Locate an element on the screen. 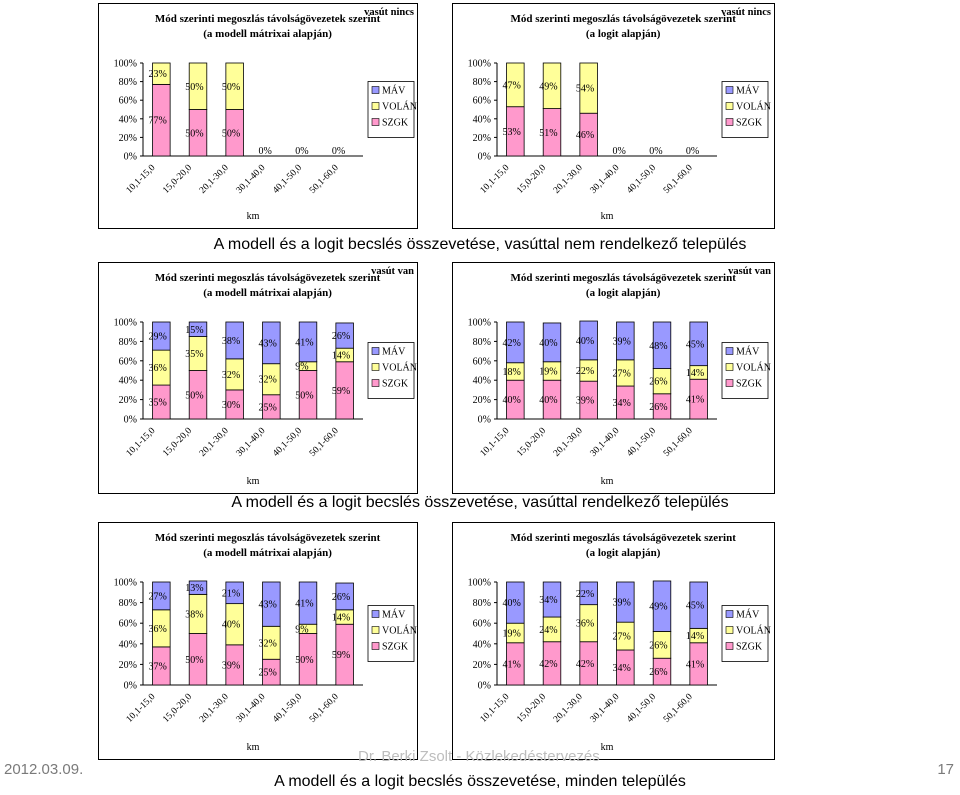 The height and width of the screenshot is (795, 960). data-label: 29% is located at coordinates (158, 337).